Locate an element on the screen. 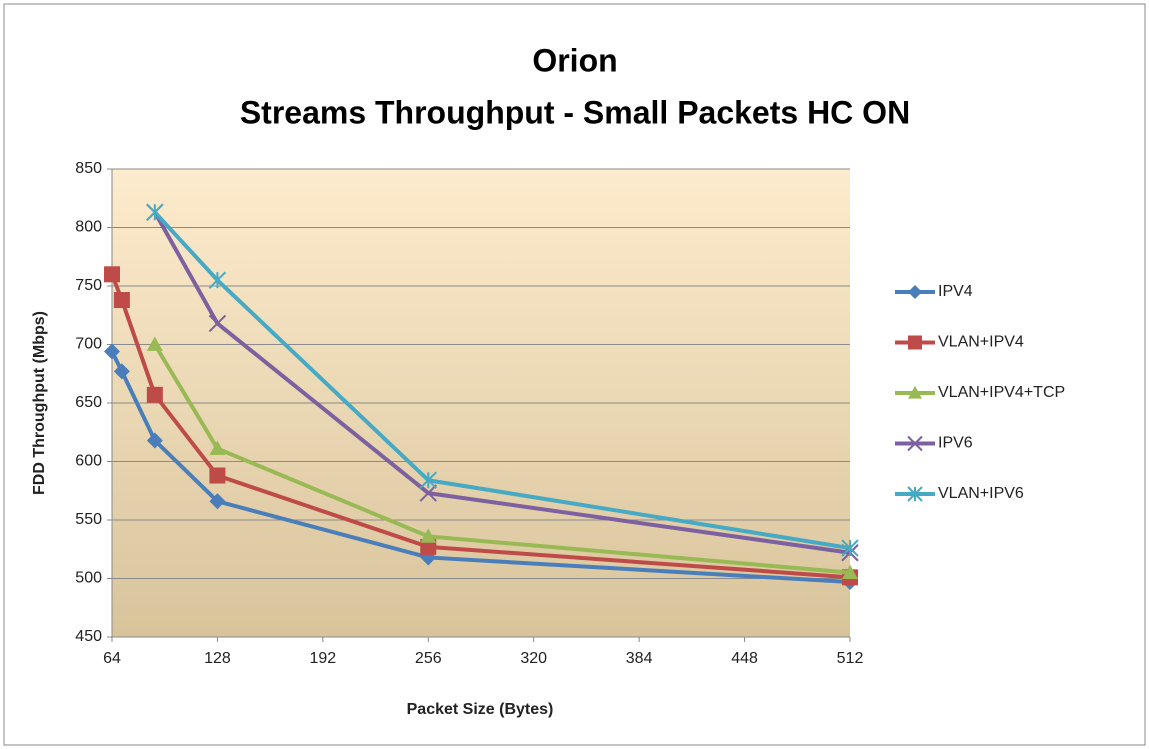  x-tick-label: 448 is located at coordinates (744, 658).